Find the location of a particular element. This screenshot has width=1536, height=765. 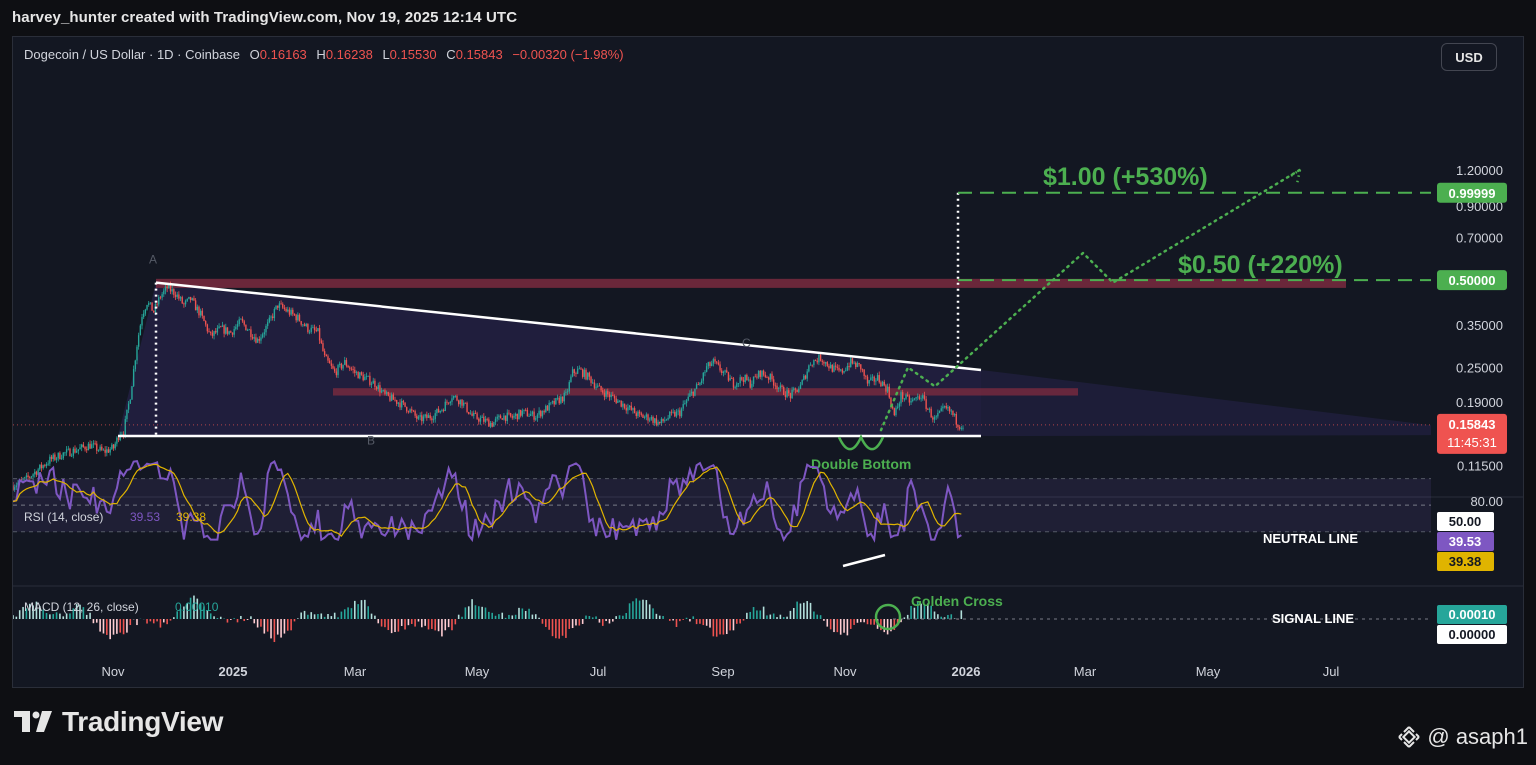

currency-button: USD is located at coordinates (1469, 57).